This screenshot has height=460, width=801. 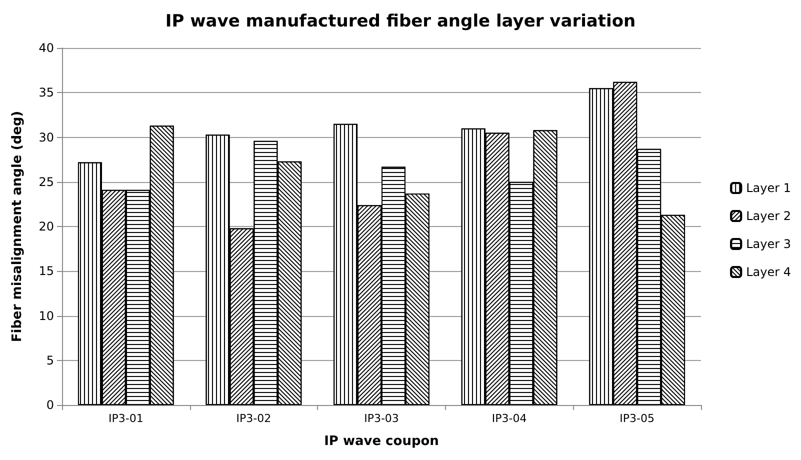 I want to click on y-tick-label: 20, so click(x=46, y=227).